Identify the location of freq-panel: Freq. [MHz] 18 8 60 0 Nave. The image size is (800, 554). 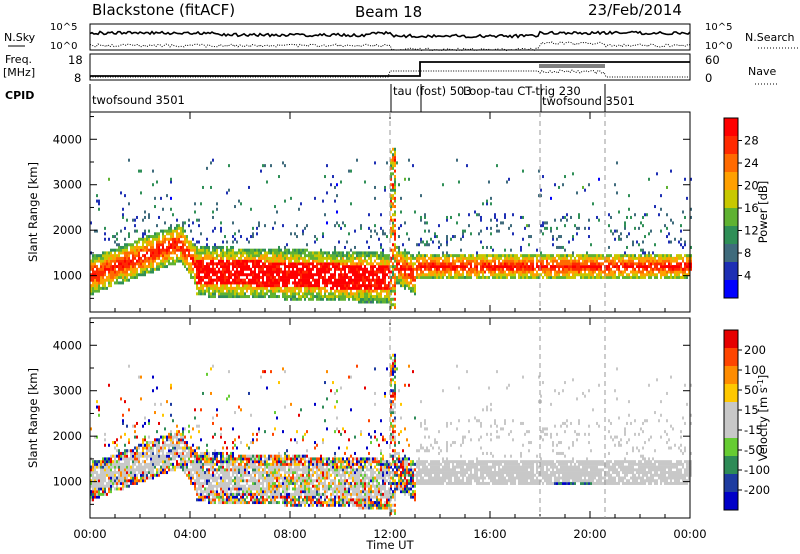
(390, 69).